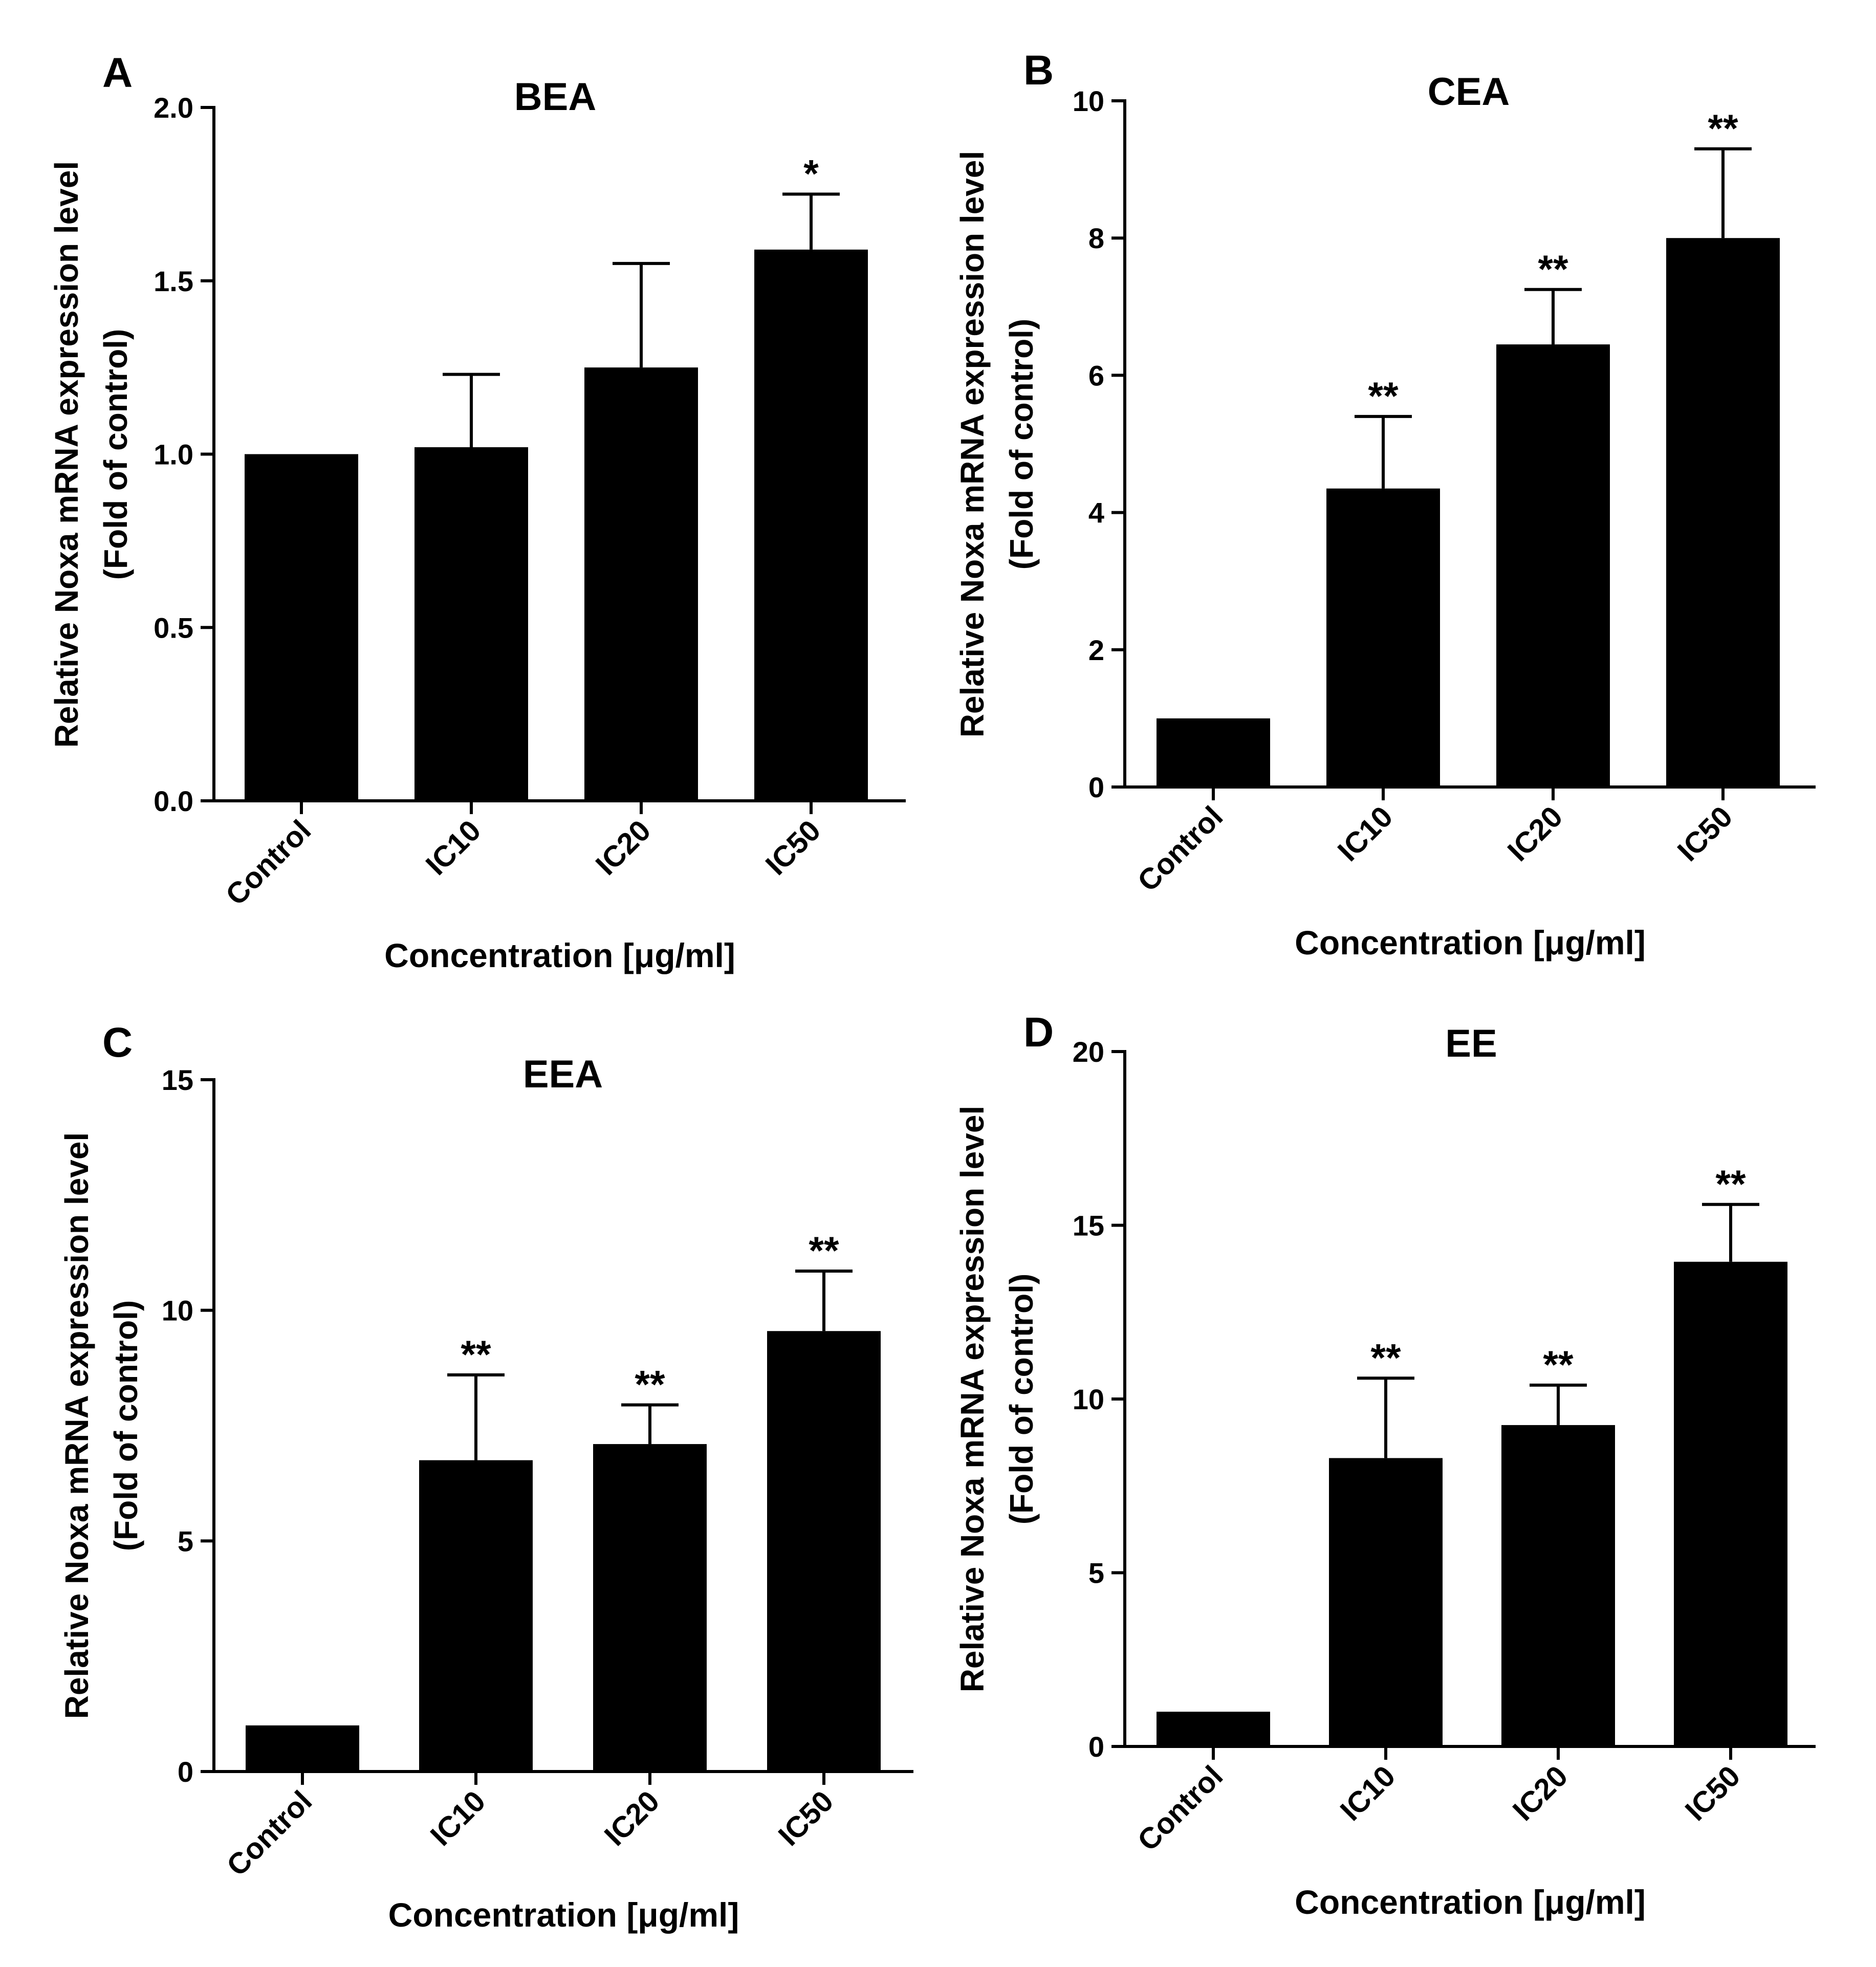  What do you see at coordinates (173, 801) in the screenshot?
I see `y-tick-label: 0.0` at bounding box center [173, 801].